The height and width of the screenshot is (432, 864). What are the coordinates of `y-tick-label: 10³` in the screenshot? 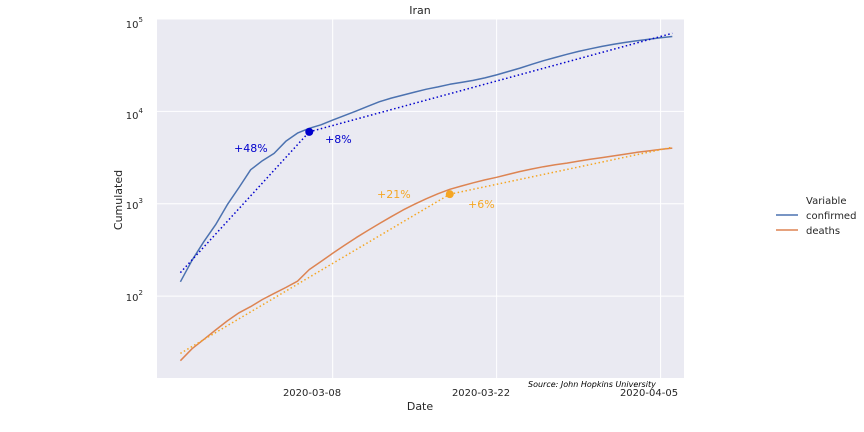 It's located at (134, 204).